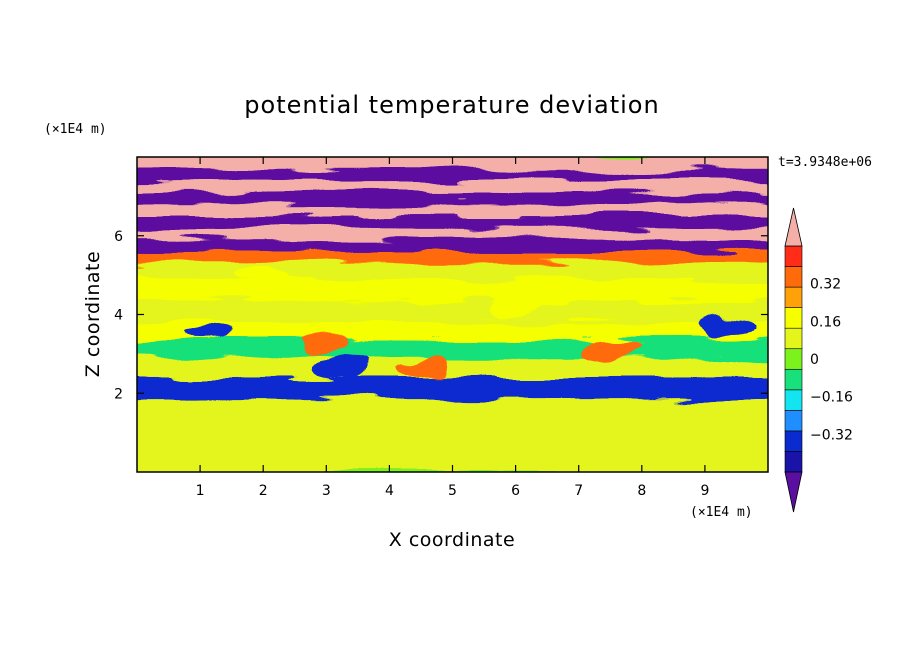 The height and width of the screenshot is (654, 904). What do you see at coordinates (793, 227) in the screenshot?
I see `colorbar-upper-arrow` at bounding box center [793, 227].